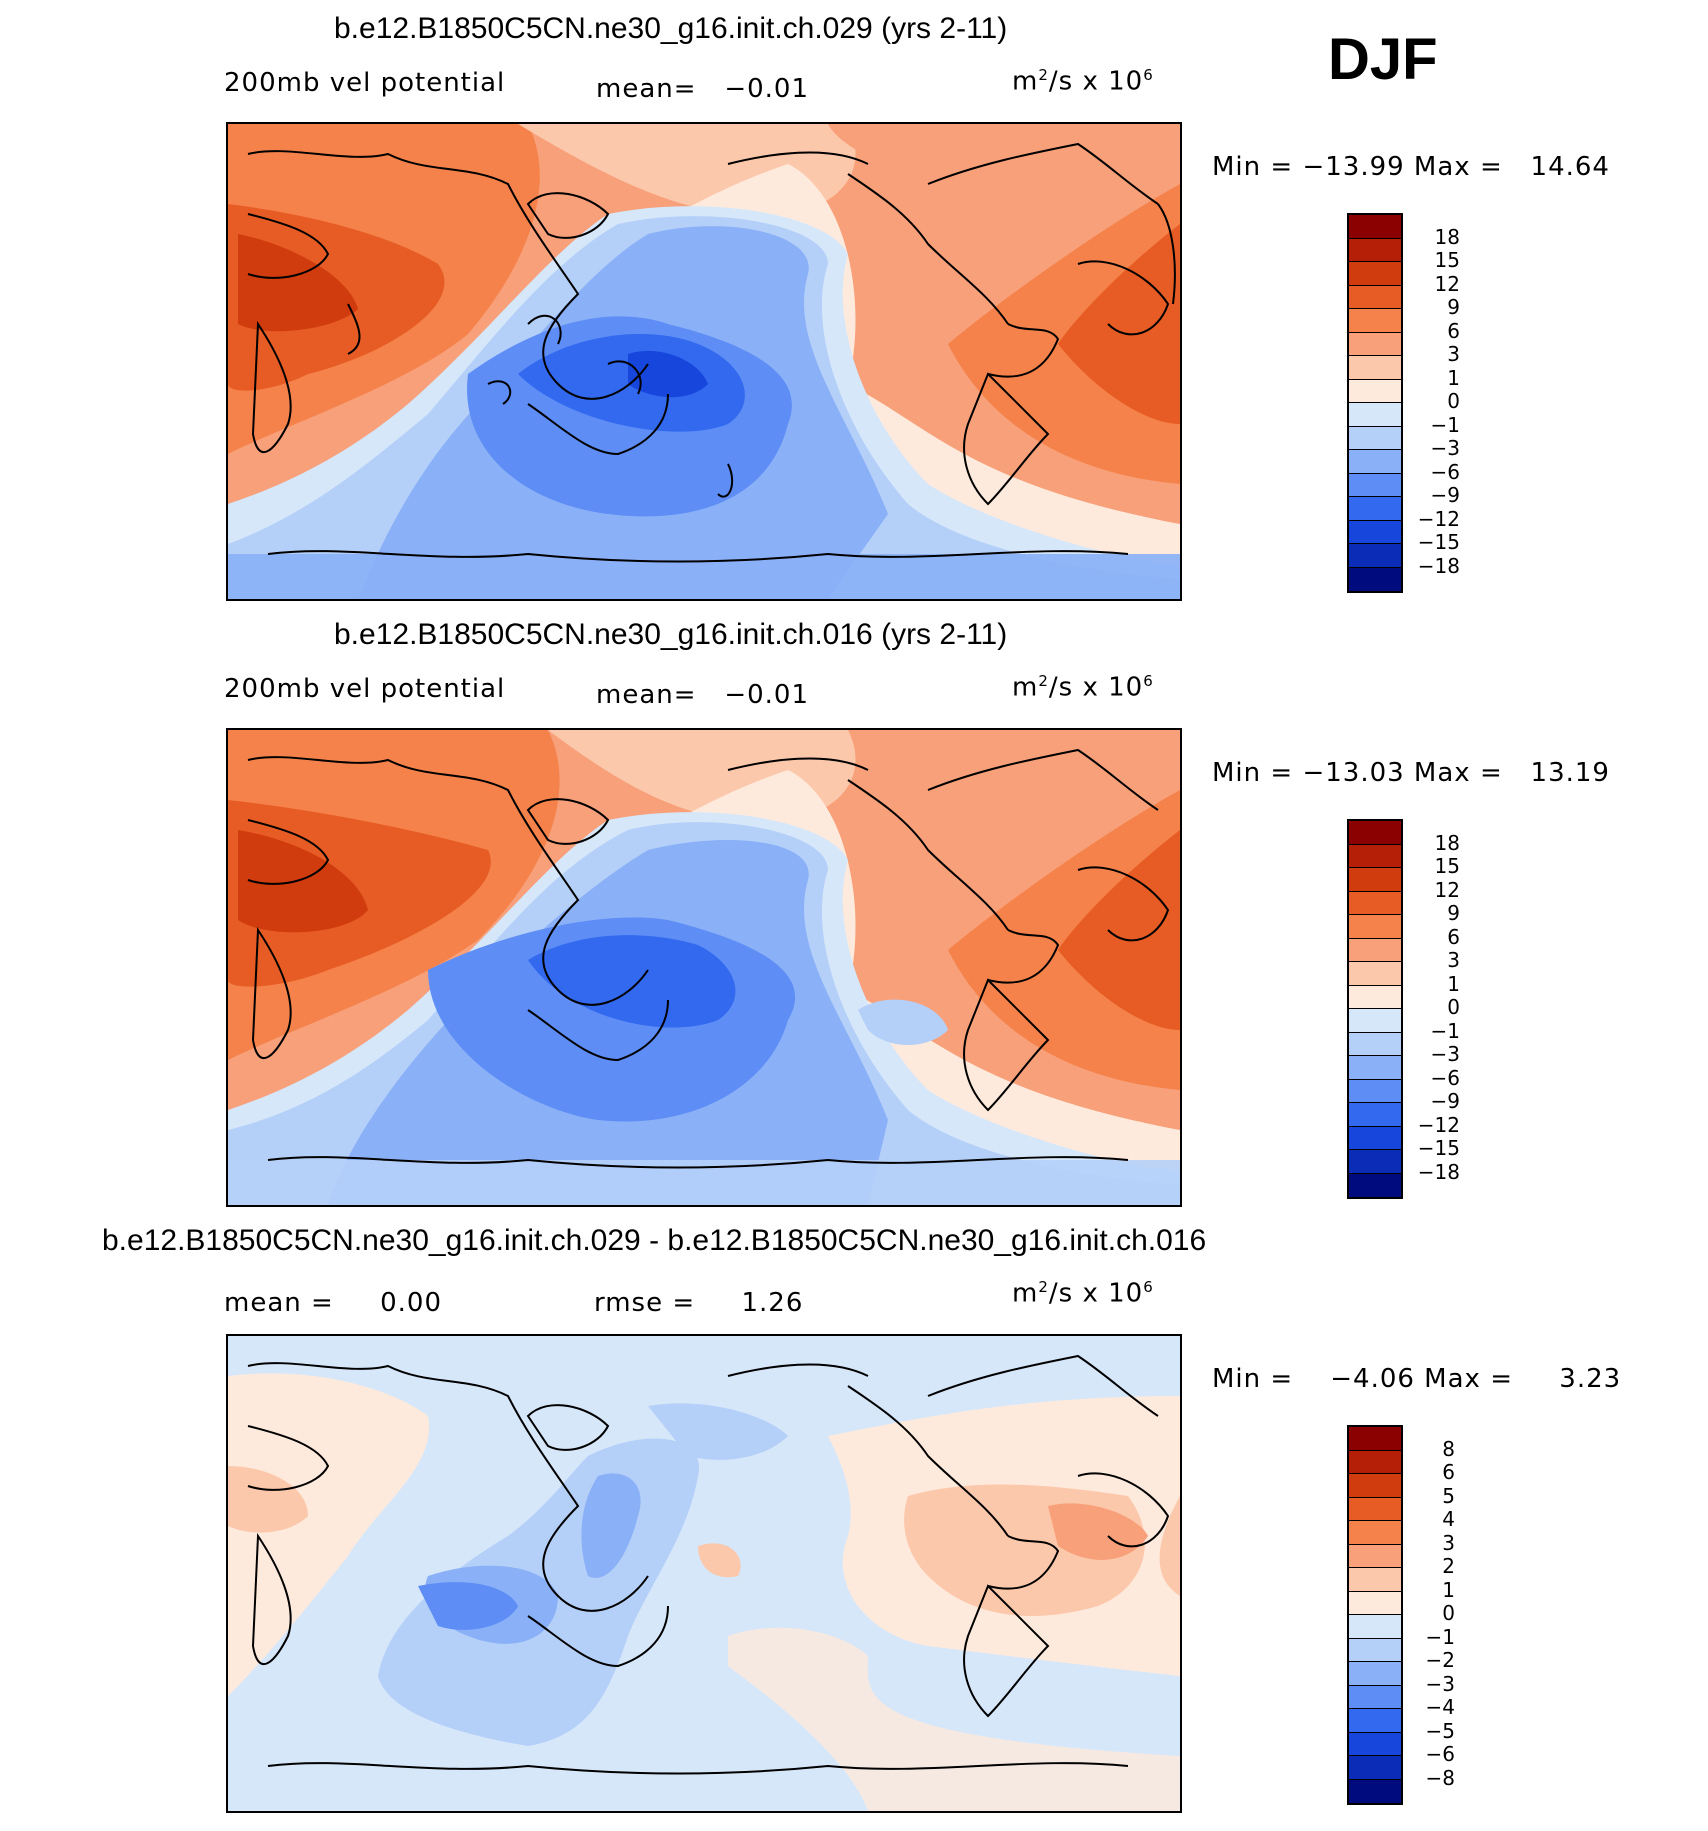  I want to click on season-label: DJF, so click(1383, 59).